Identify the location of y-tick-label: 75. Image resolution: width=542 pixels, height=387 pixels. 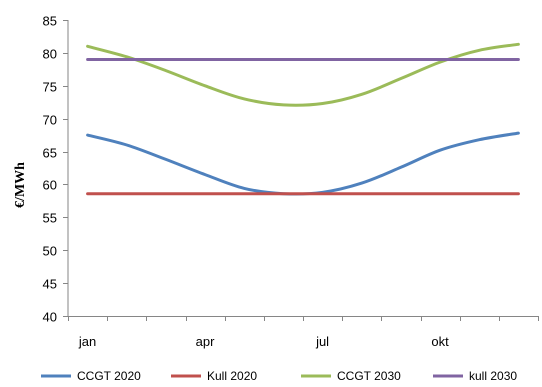
(50, 87).